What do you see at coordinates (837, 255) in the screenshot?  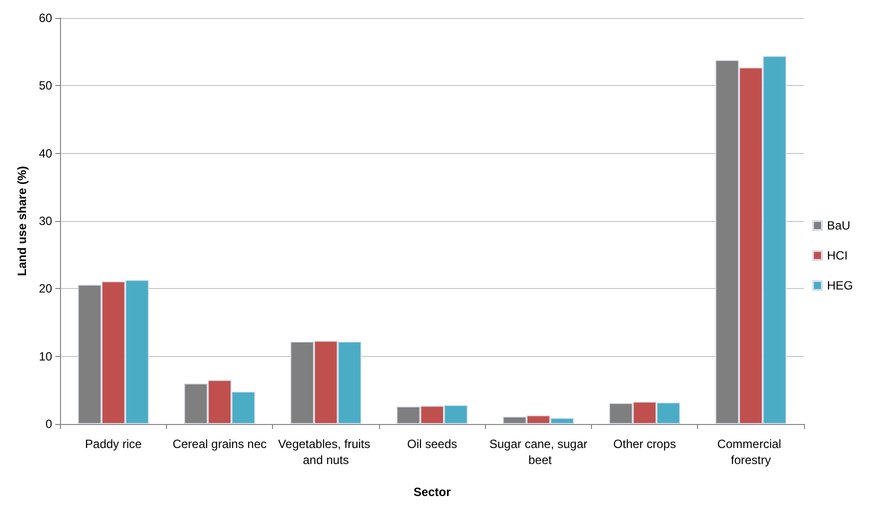 I see `legend-label: HCI` at bounding box center [837, 255].